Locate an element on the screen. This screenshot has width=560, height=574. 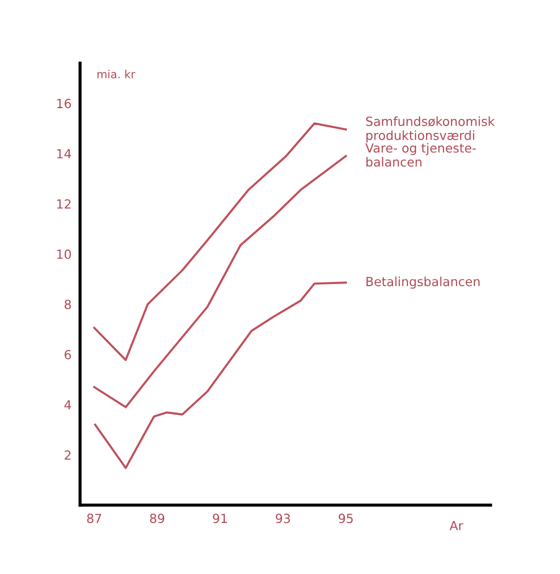
x-tick-label: 87 is located at coordinates (94, 519).